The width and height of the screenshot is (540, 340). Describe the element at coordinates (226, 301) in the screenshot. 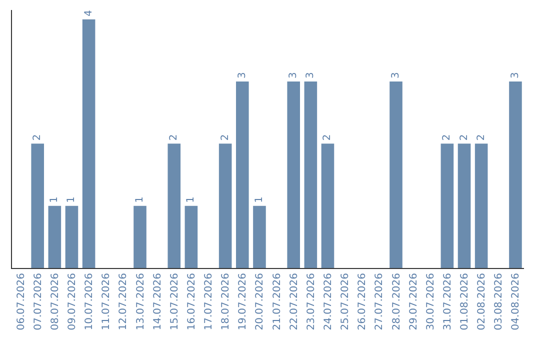

I see `x-tick-label: 18.07.2026` at that location.